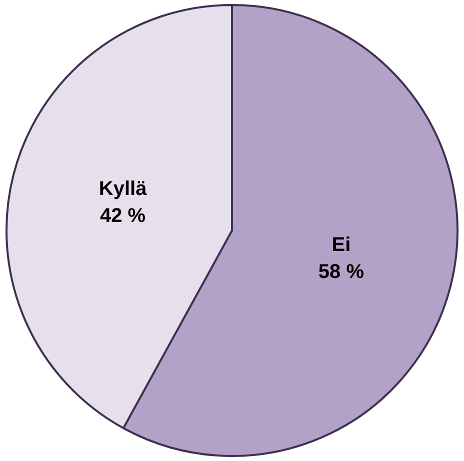 The image size is (464, 461). Describe the element at coordinates (123, 189) in the screenshot. I see `slice-label: Kyllä` at that location.